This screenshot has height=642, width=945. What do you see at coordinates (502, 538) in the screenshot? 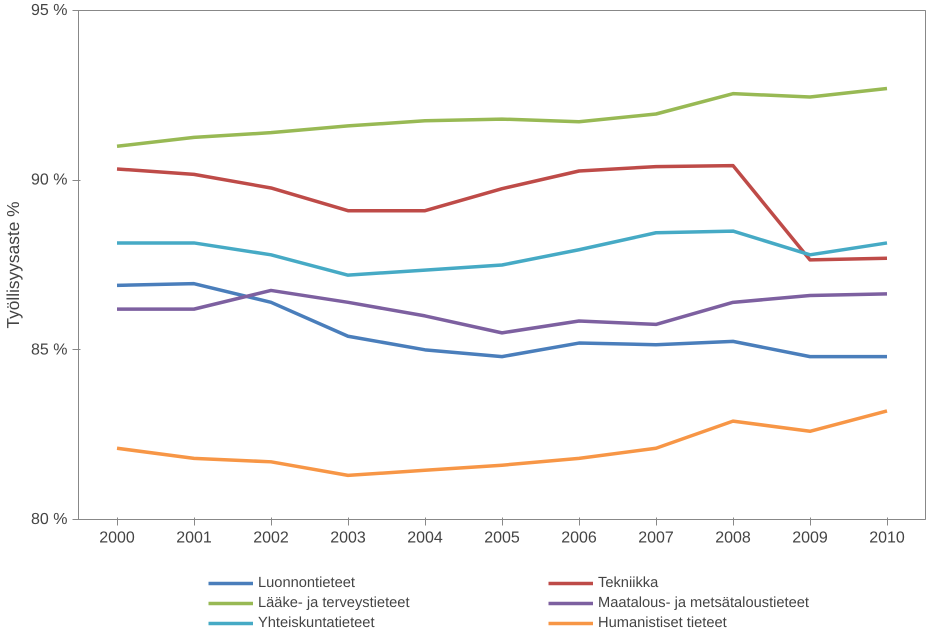
I see `x-tick-label: 2005` at bounding box center [502, 538].